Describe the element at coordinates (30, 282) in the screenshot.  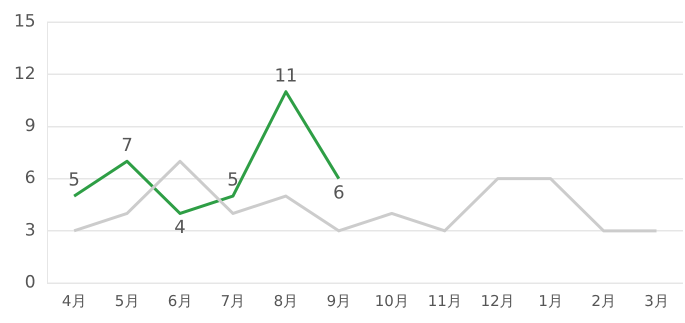
I see `y-tick-label: 0` at that location.